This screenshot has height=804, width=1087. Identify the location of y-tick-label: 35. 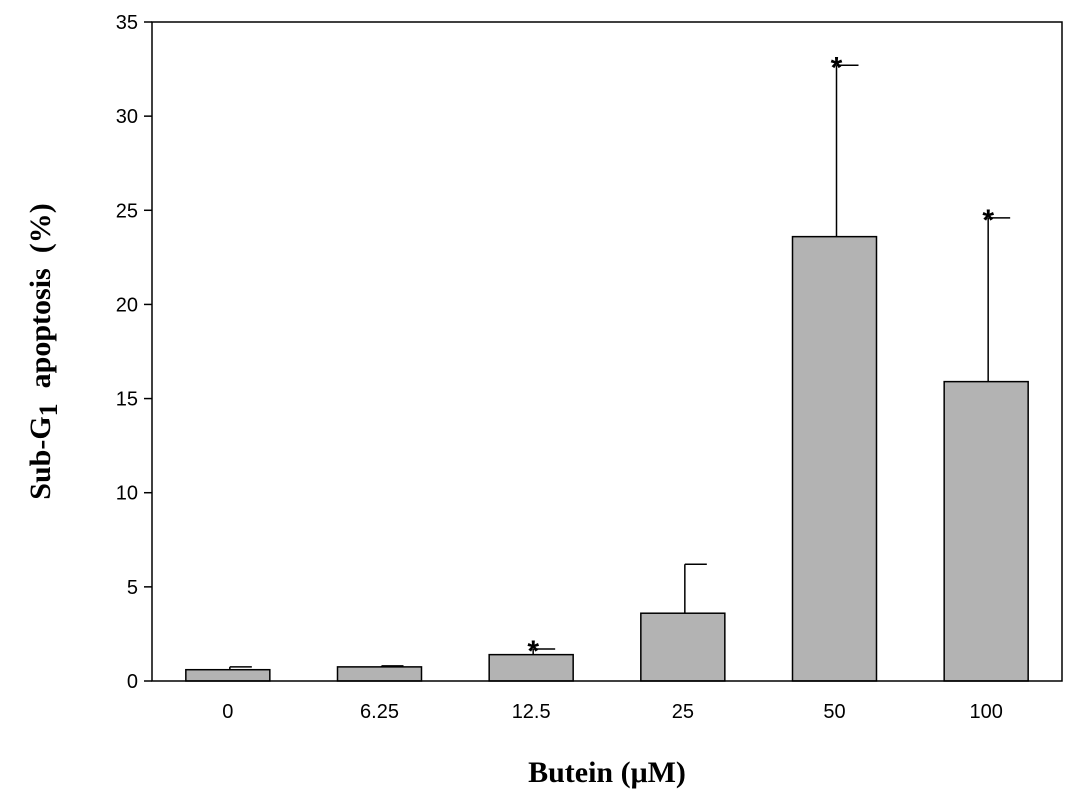
(127, 23).